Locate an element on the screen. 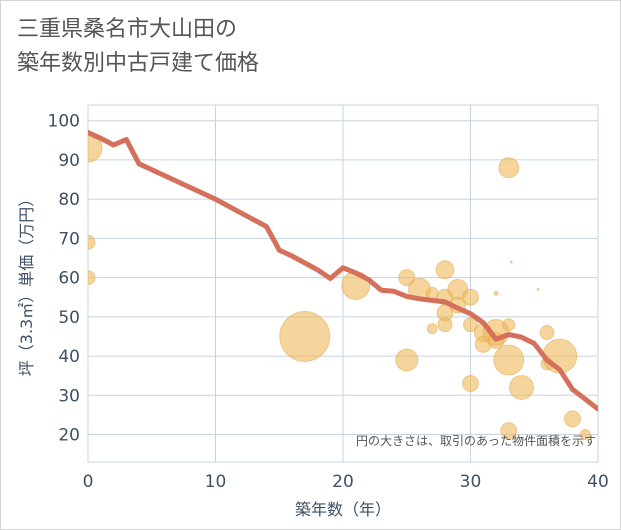 The width and height of the screenshot is (621, 530). chart-title-line-2: 築年数別中古戸建て価格 is located at coordinates (138, 63).